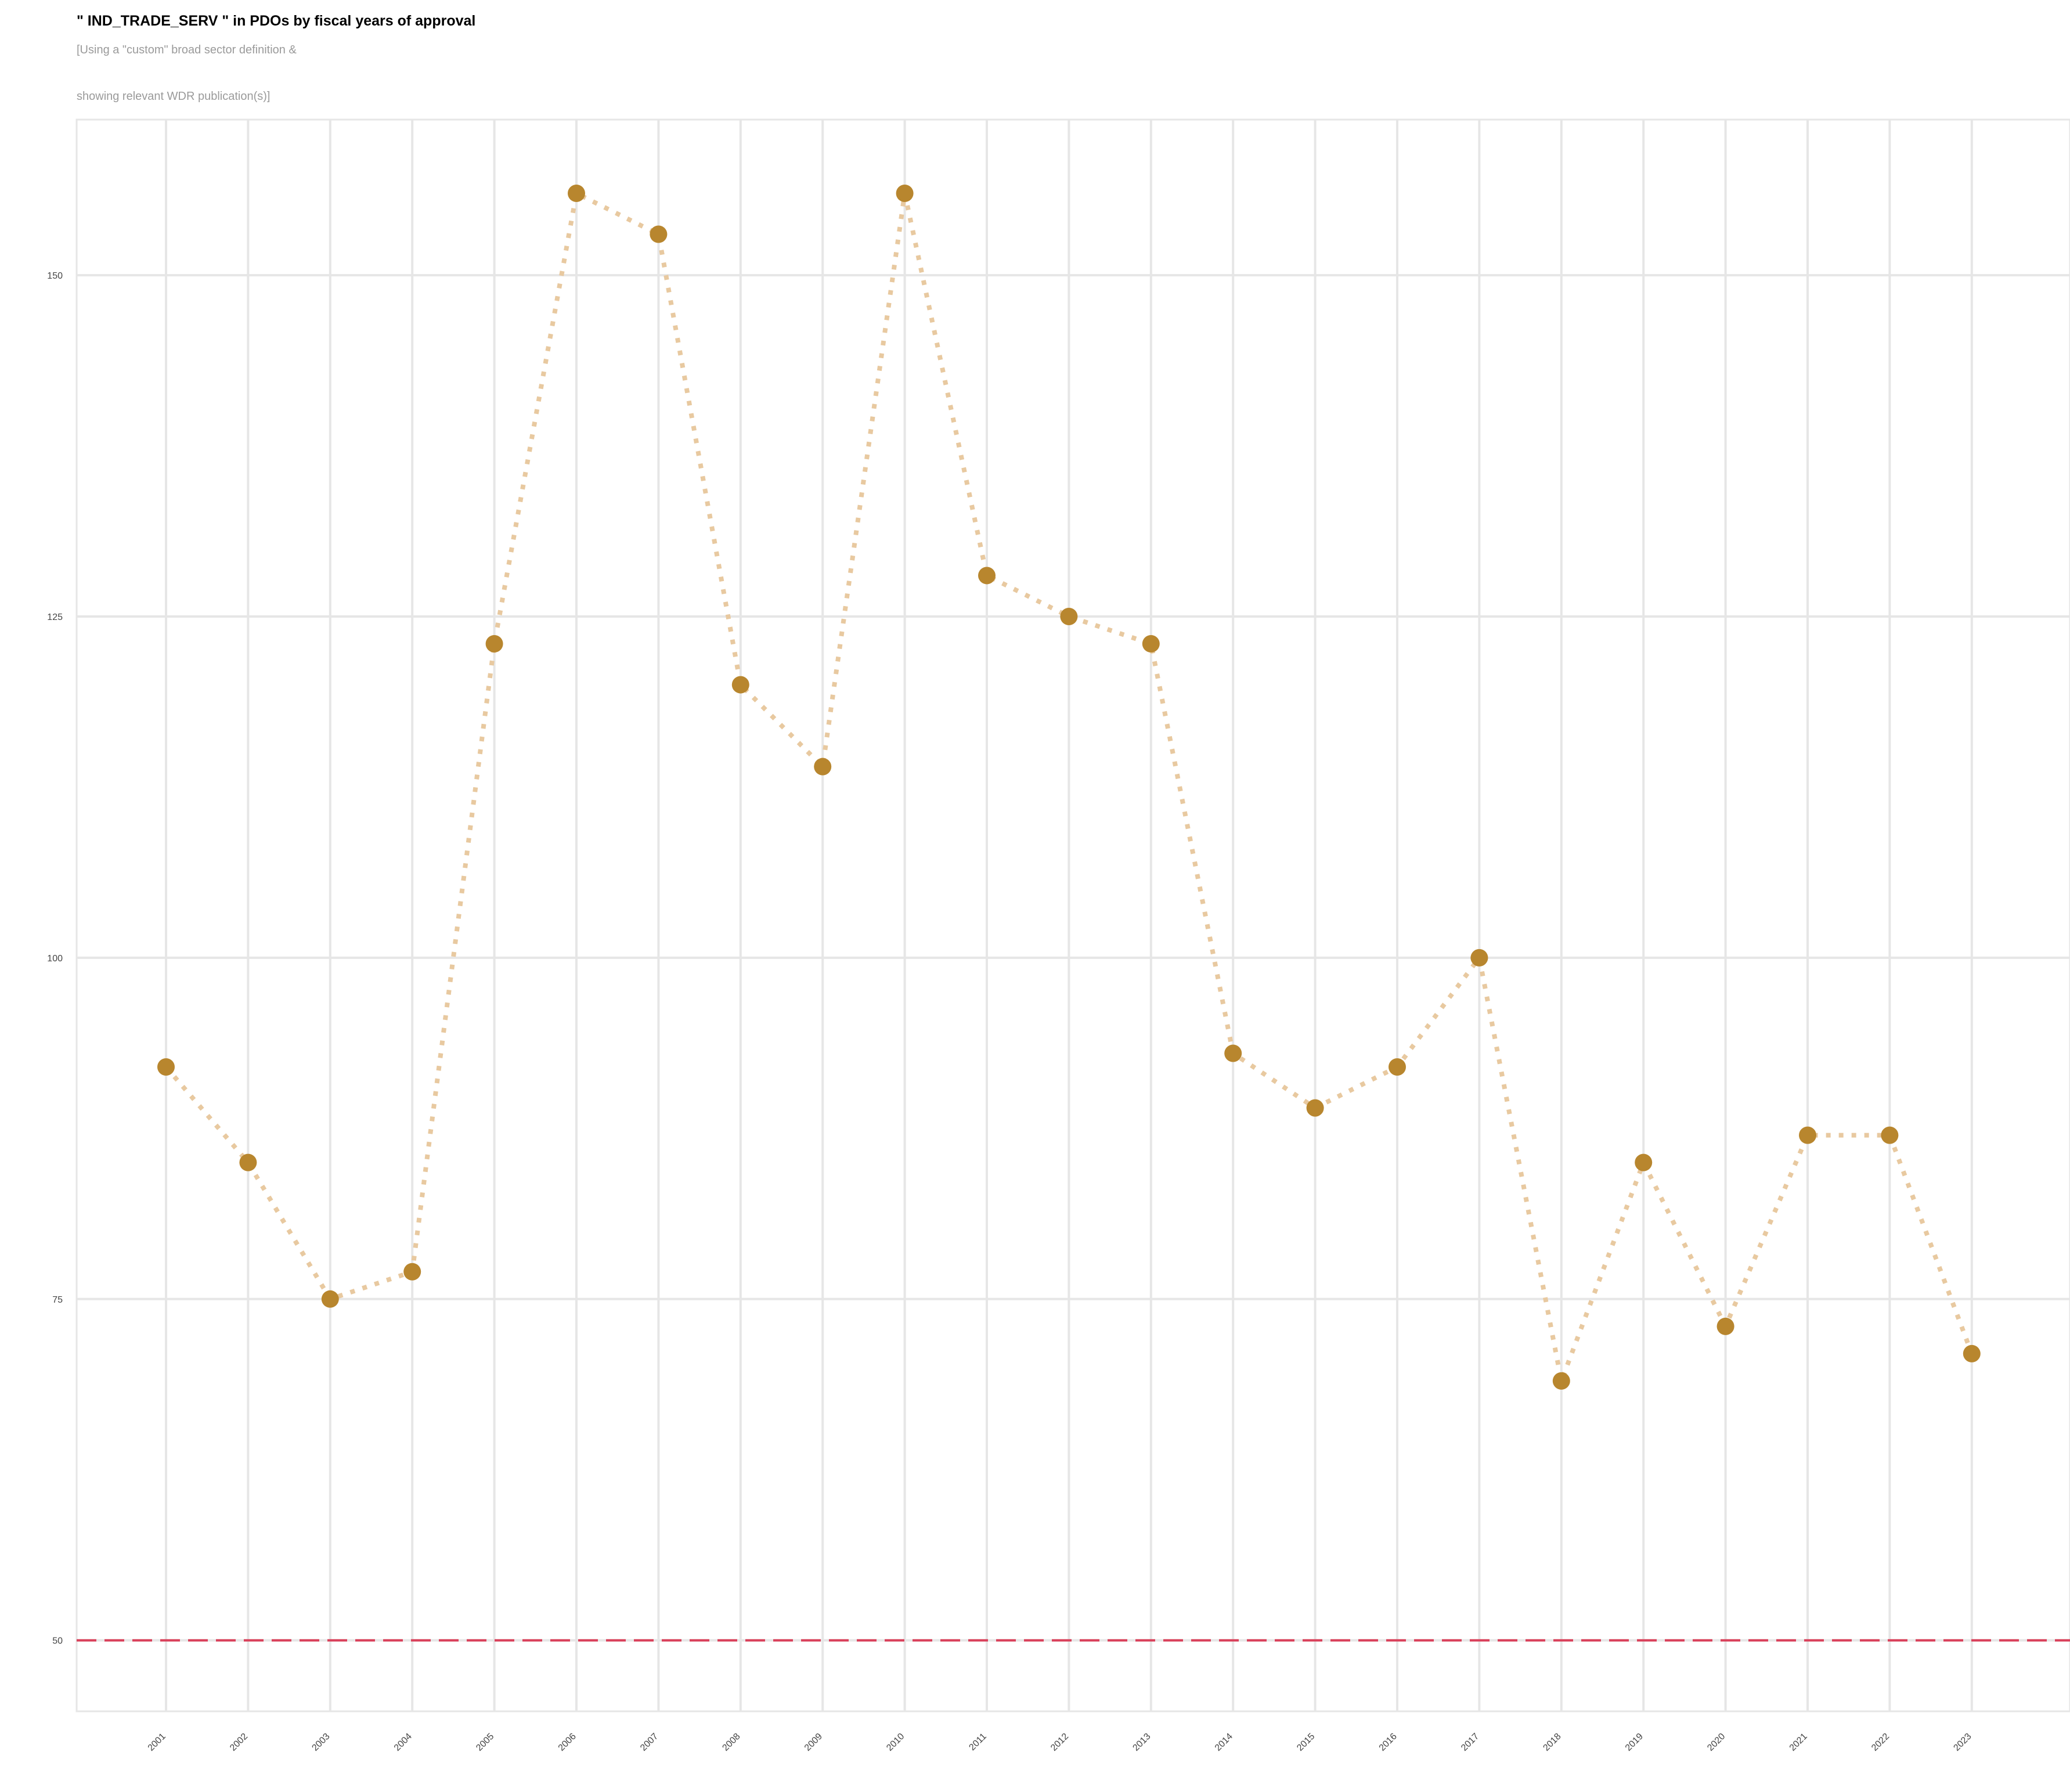  What do you see at coordinates (905, 193) in the screenshot?
I see `data-point-2010` at bounding box center [905, 193].